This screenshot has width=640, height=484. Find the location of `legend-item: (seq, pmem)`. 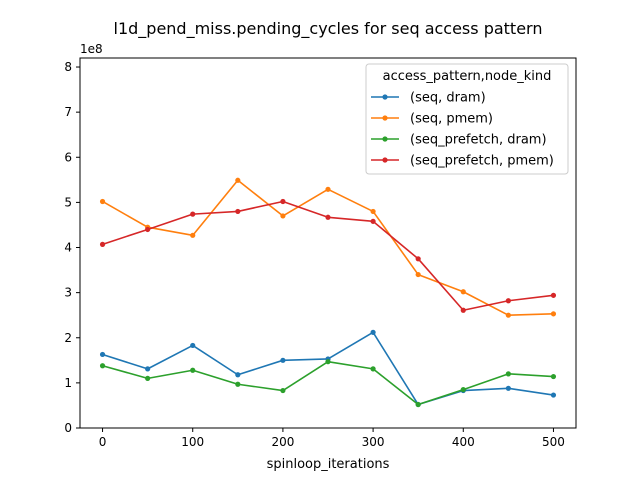

legend-item: (seq, pmem) is located at coordinates (432, 119).